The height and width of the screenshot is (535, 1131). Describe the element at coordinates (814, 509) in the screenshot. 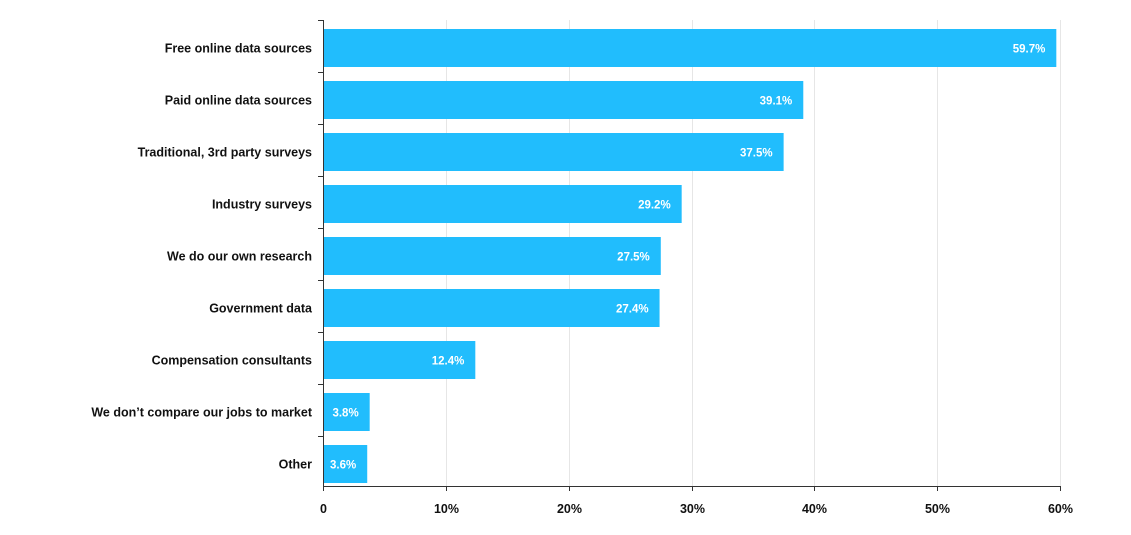

I see `x-tick-label: 40%` at that location.